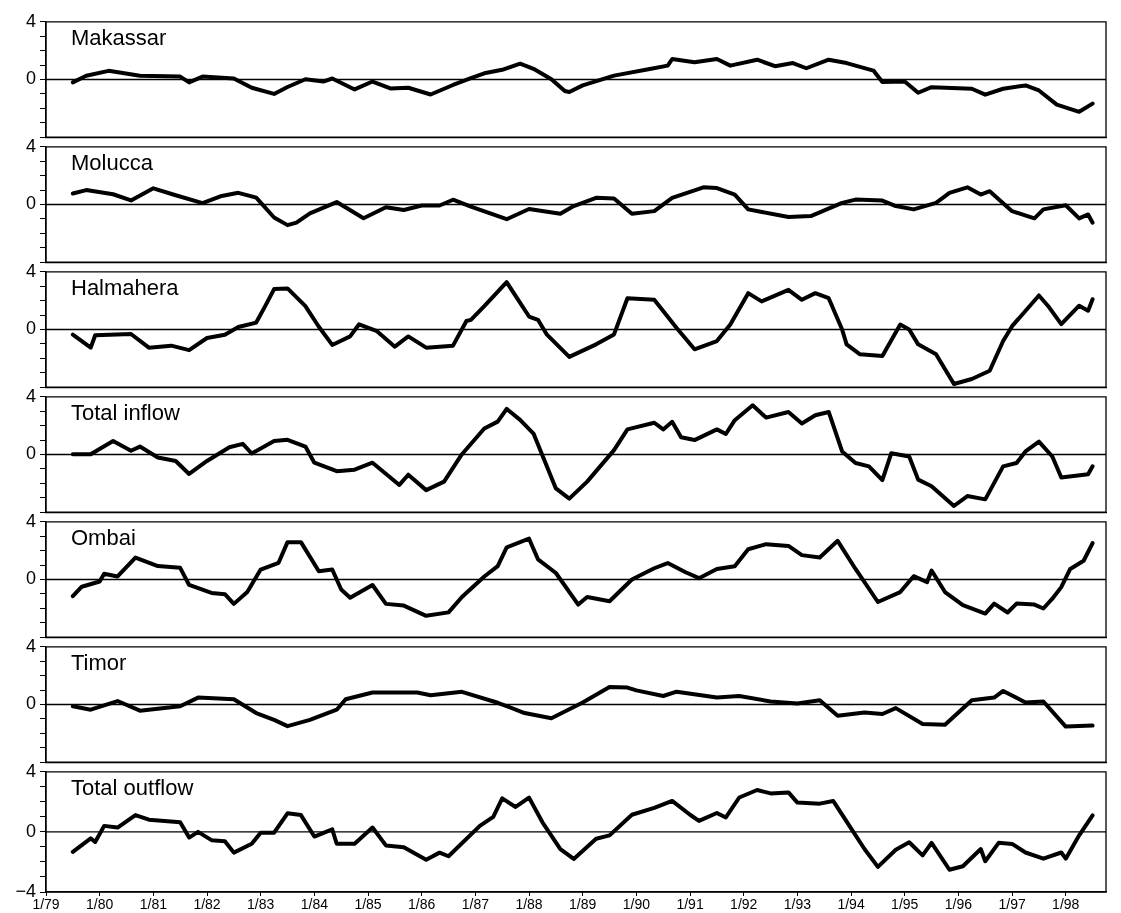 Image resolution: width=1121 pixels, height=913 pixels. What do you see at coordinates (636, 904) in the screenshot?
I see `x-tick-label: 1/90` at bounding box center [636, 904].